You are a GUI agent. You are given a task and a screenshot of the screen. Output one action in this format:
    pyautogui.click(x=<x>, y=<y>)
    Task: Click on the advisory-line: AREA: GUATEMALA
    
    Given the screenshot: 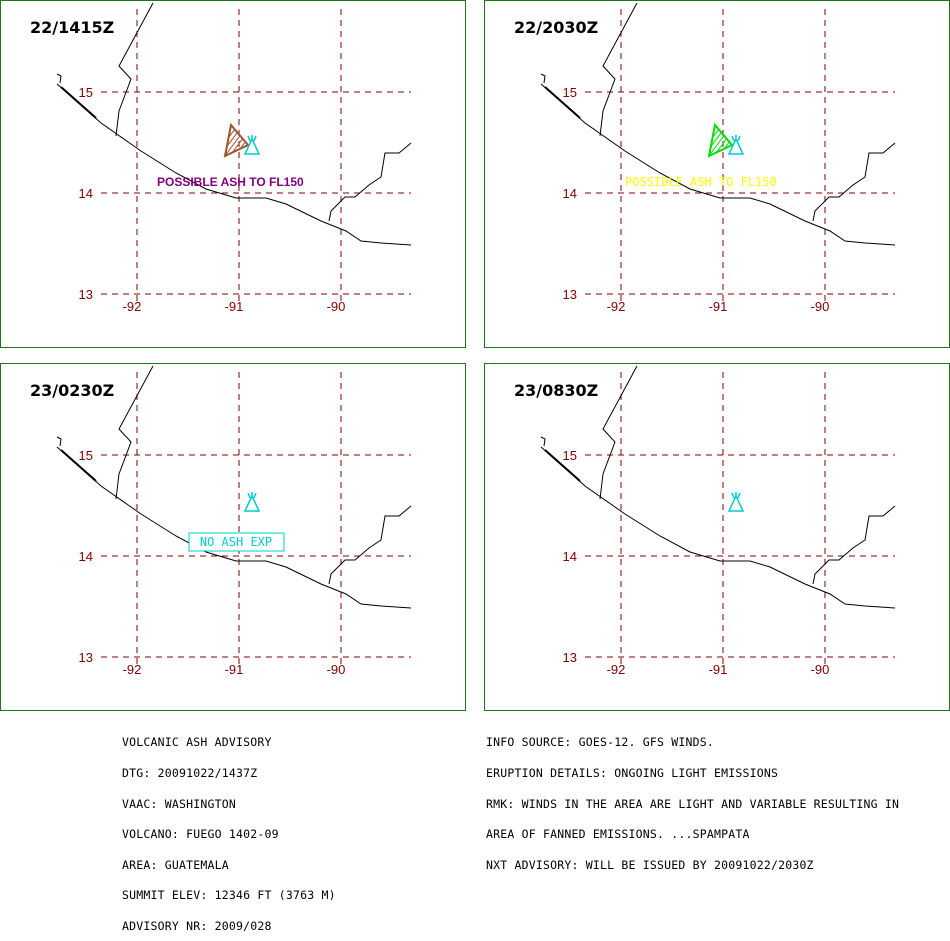 What is the action you would take?
    pyautogui.click(x=175, y=864)
    